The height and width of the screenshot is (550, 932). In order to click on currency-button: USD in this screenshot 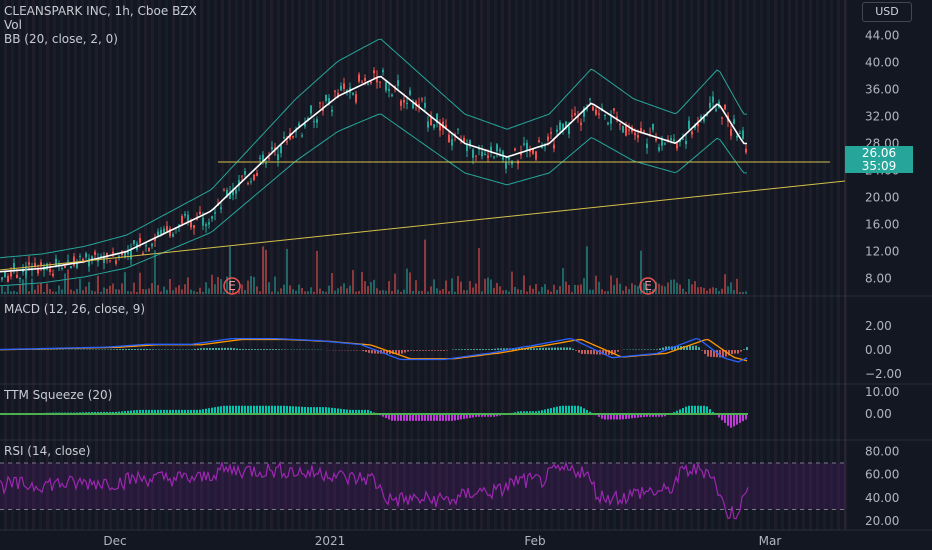, I will do `click(887, 12)`.